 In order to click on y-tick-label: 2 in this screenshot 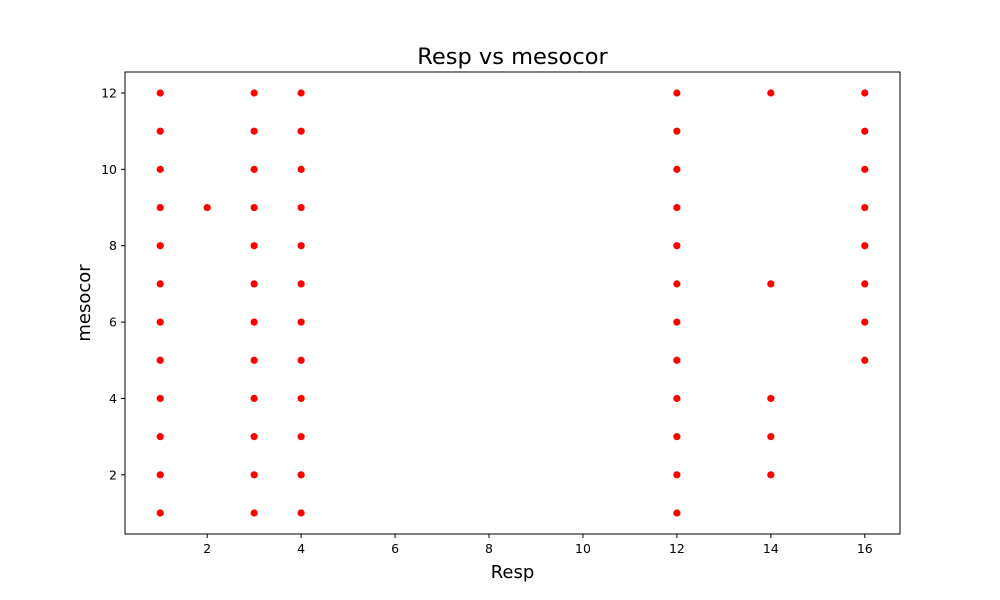, I will do `click(113, 474)`.